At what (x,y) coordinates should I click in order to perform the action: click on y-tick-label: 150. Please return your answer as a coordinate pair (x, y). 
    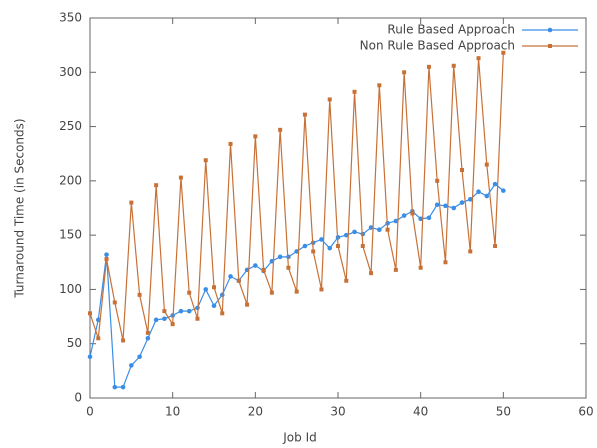
    Looking at the image, I should click on (70, 235).